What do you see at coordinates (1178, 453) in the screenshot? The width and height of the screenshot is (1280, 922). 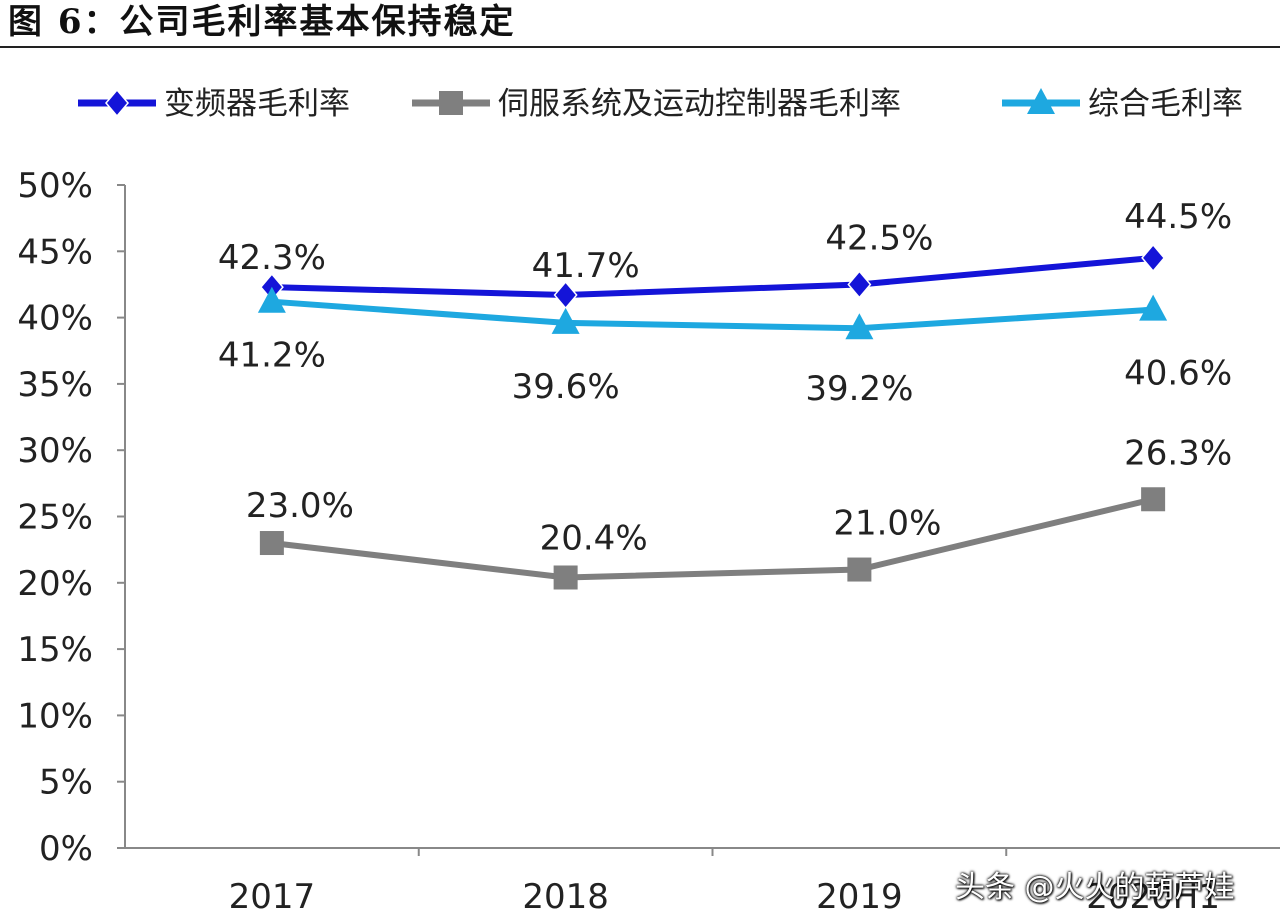 I see `series-2-data-label: 26.3%` at bounding box center [1178, 453].